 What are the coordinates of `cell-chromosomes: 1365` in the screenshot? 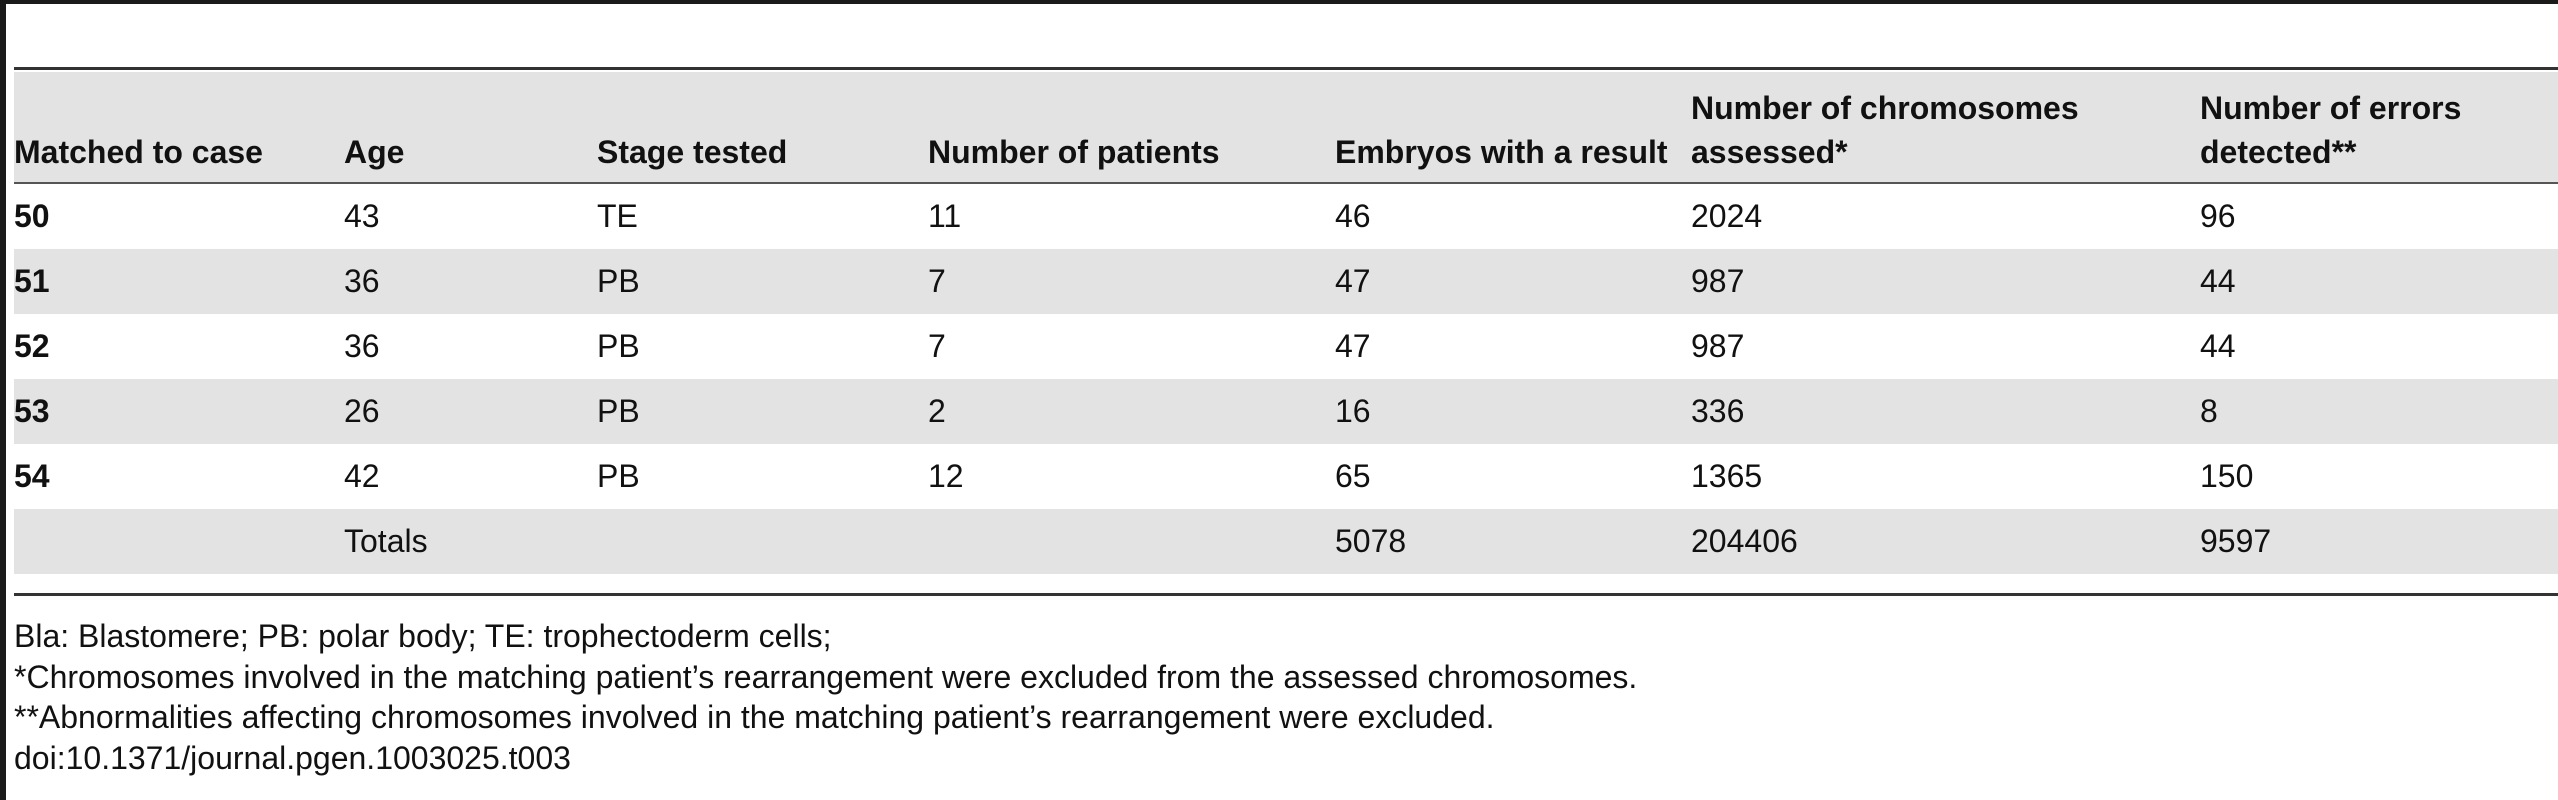 It's located at (1727, 476).